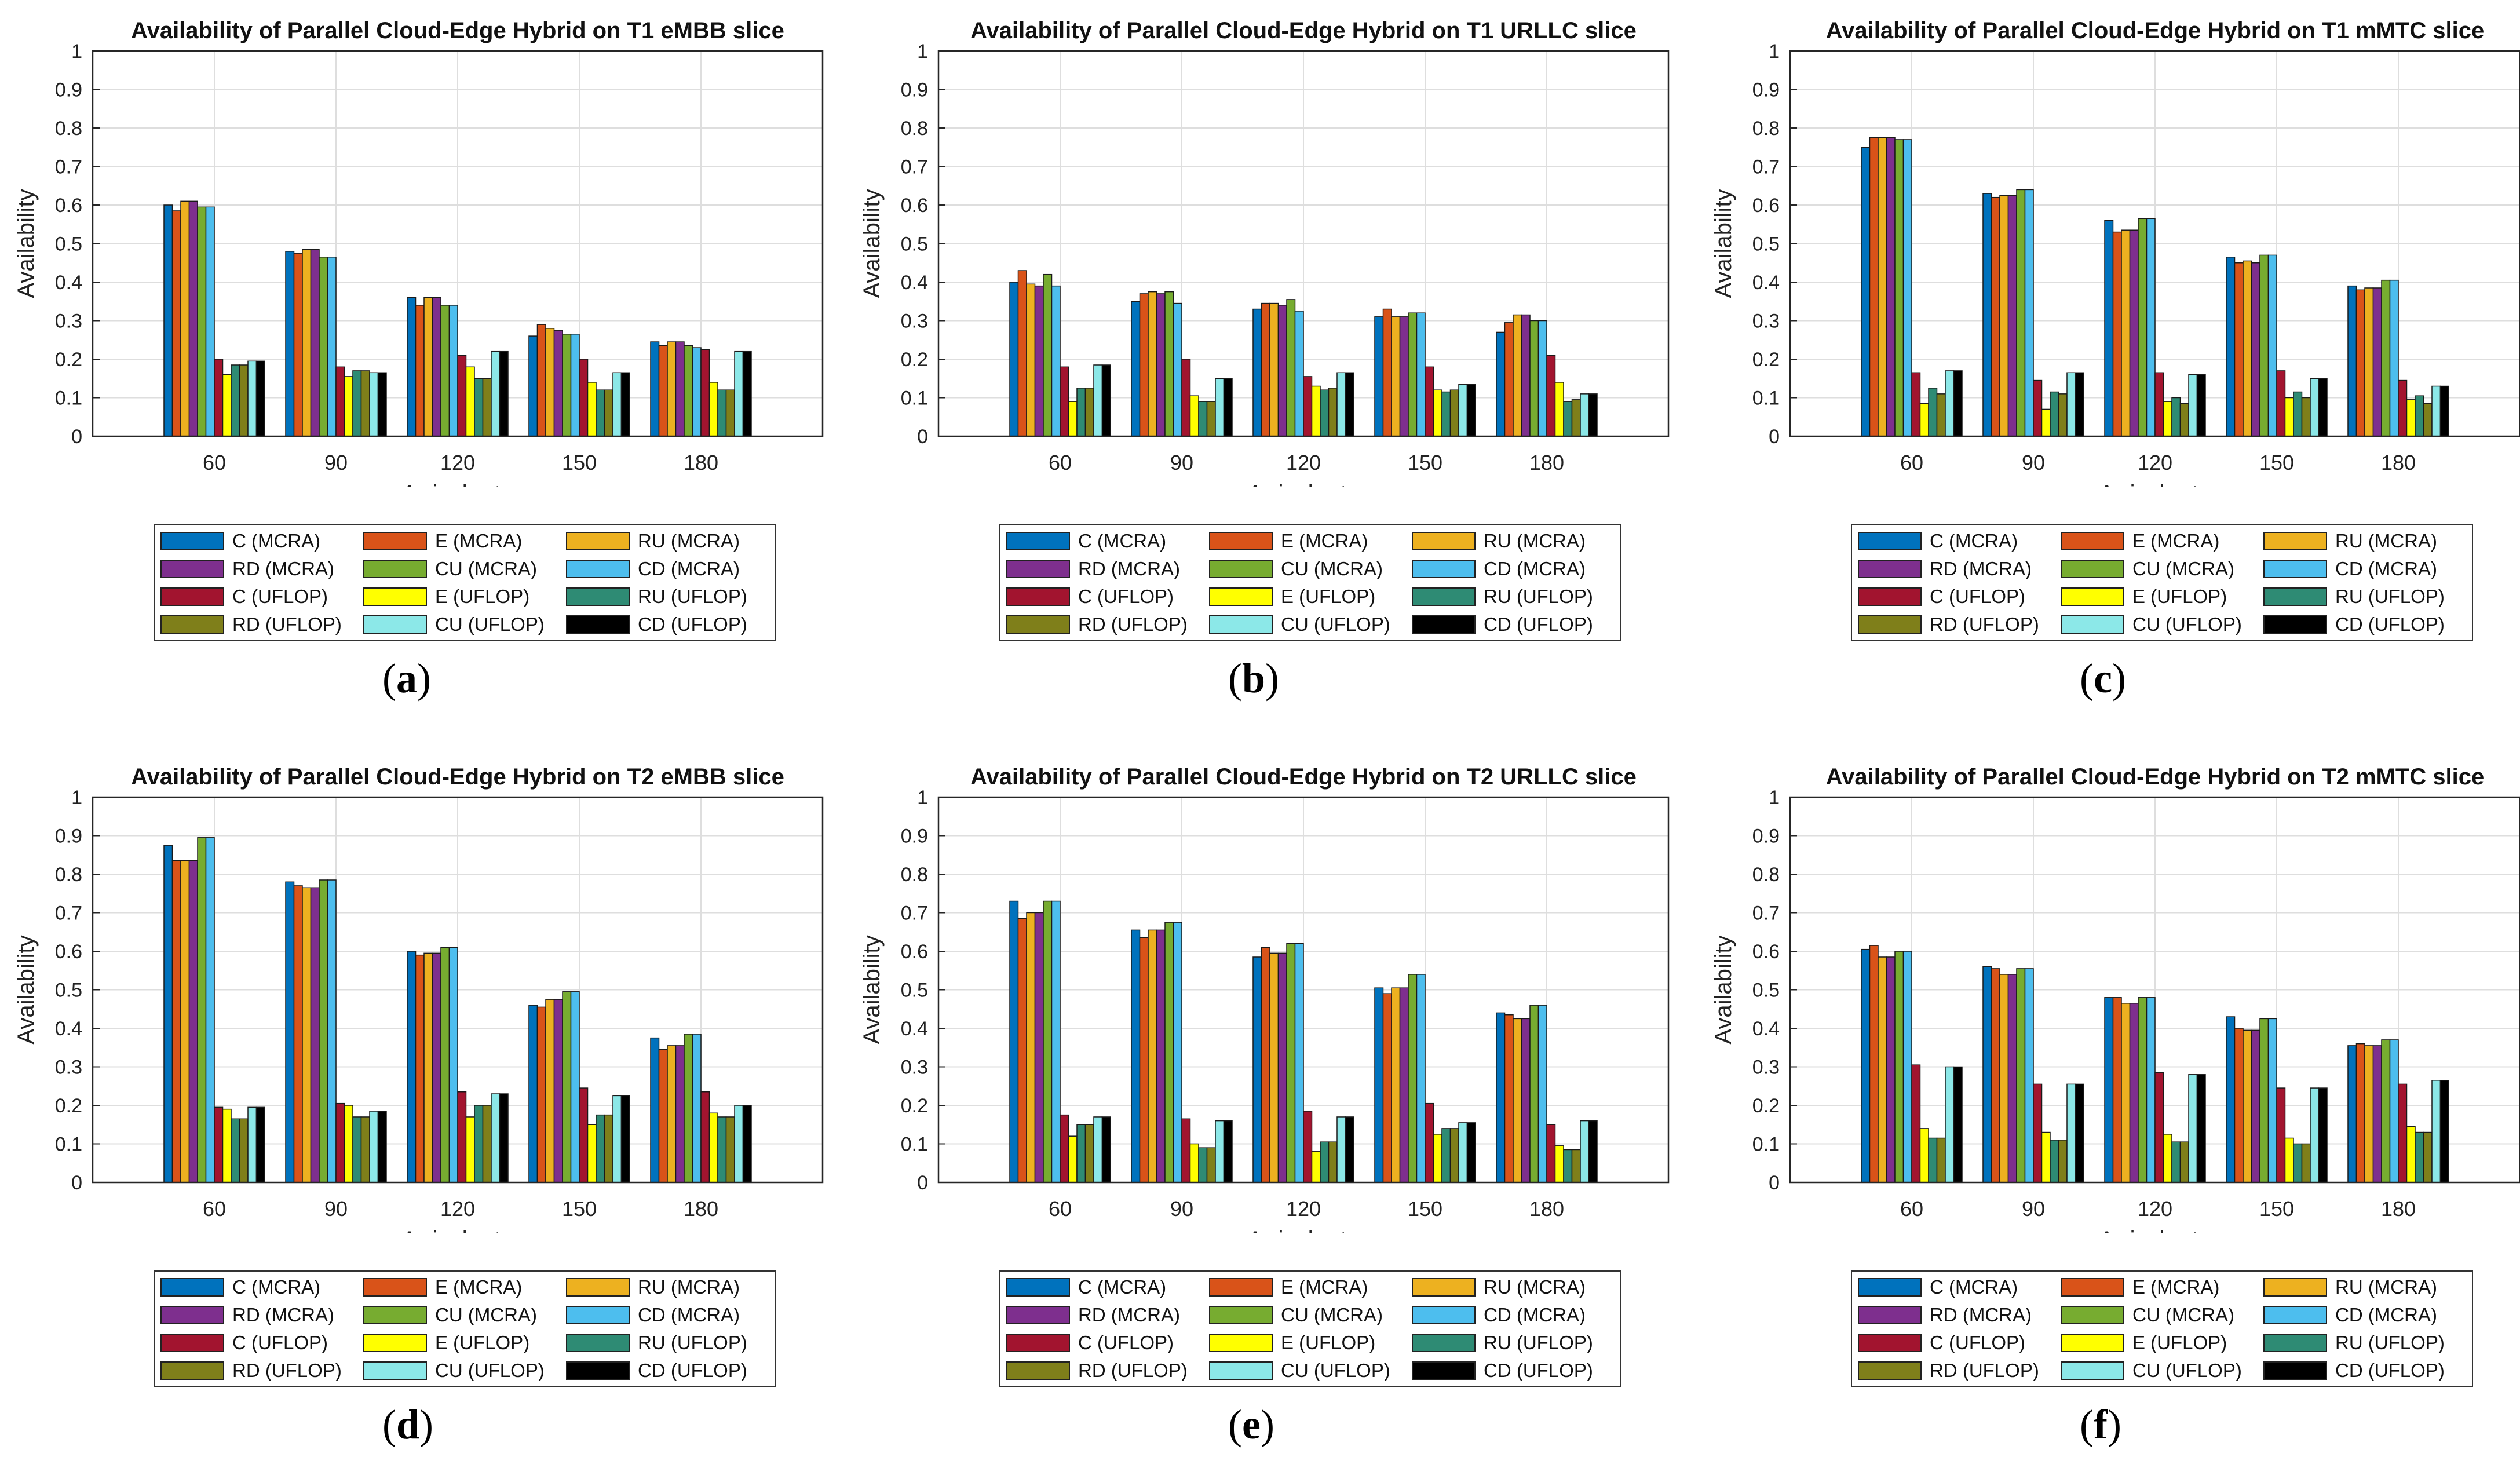  What do you see at coordinates (287, 1370) in the screenshot?
I see `legend-label: RD (UFLOP)` at bounding box center [287, 1370].